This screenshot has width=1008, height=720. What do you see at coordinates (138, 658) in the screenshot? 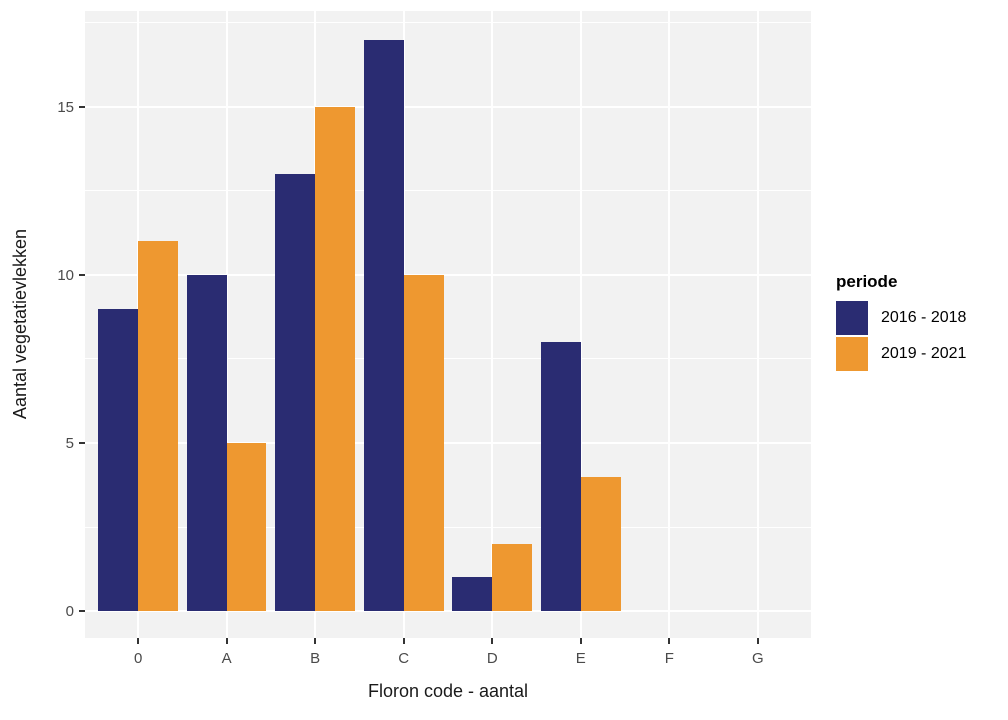
I see `x-tick-label-0: 0` at bounding box center [138, 658].